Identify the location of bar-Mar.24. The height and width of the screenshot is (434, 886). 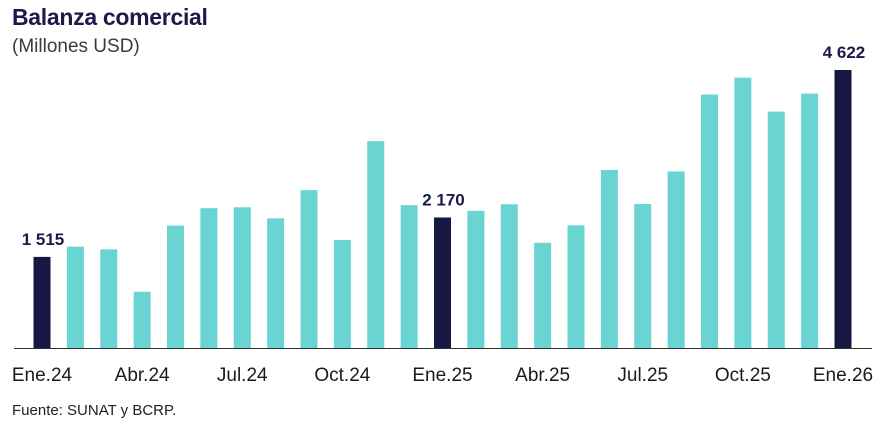
(109, 298).